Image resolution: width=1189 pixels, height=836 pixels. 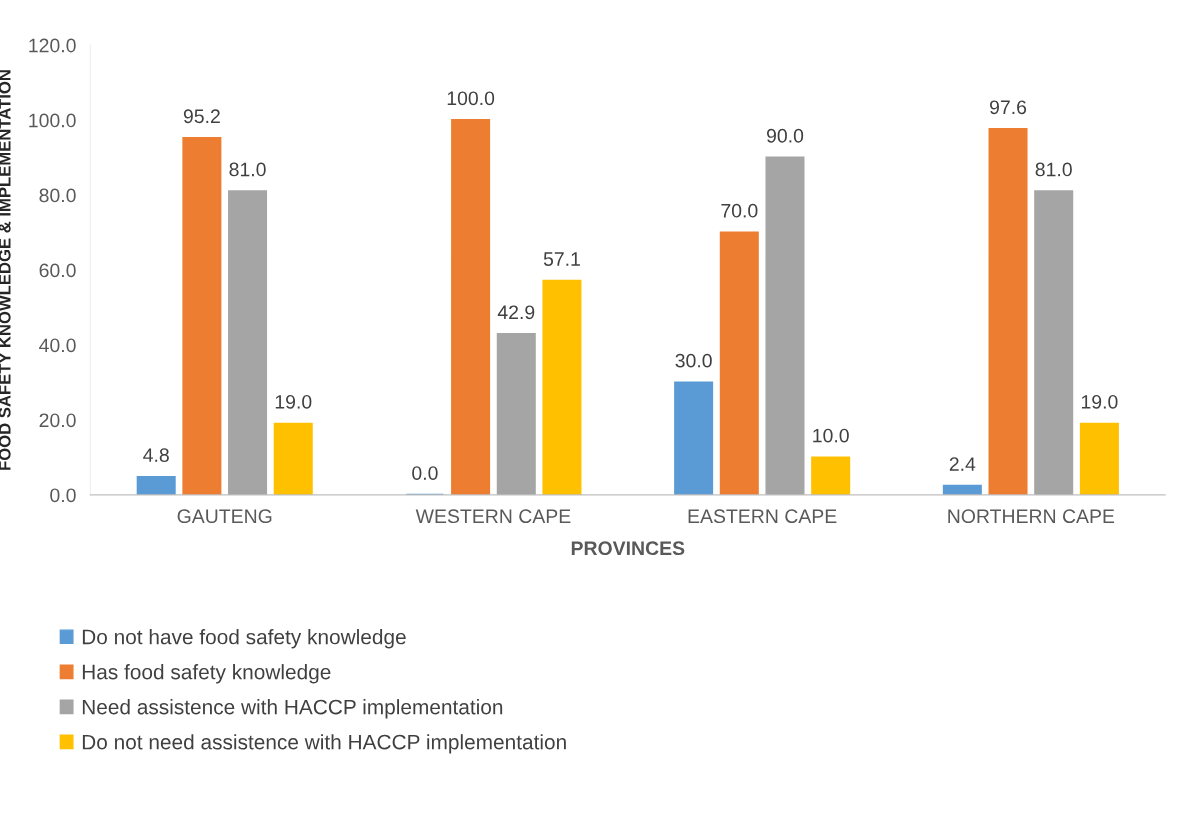 I want to click on y-tick-label: 60.0, so click(x=57, y=270).